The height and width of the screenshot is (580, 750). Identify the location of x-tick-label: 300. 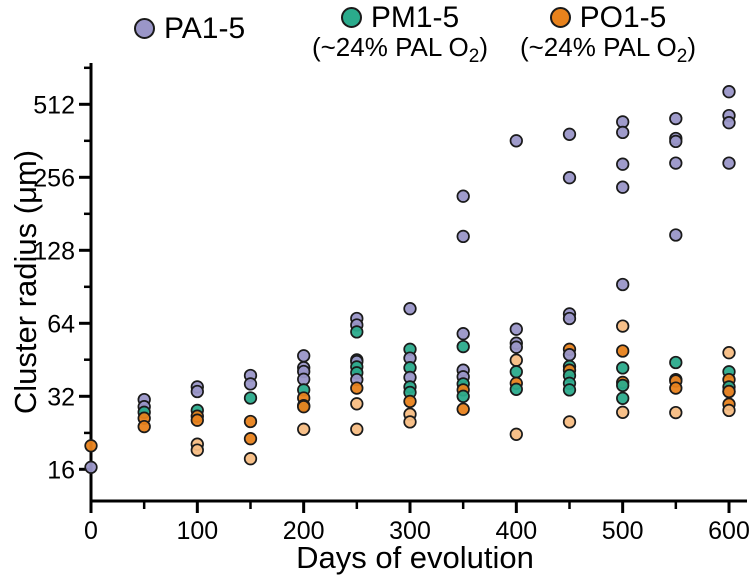
(410, 531).